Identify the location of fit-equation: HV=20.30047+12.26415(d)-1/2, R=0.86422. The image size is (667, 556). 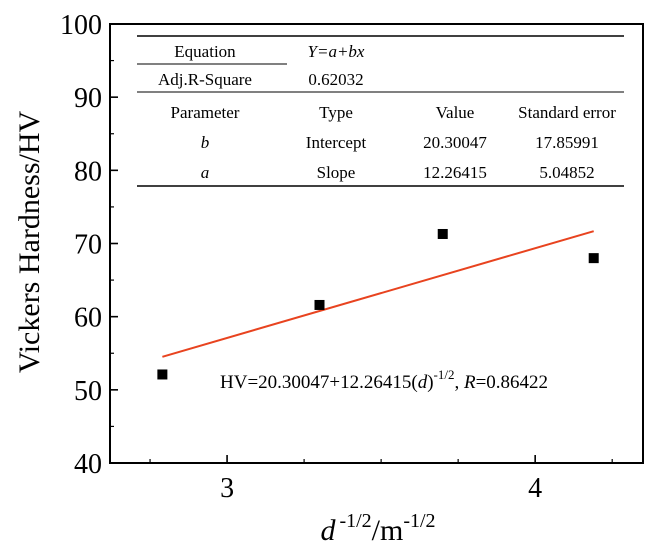
(384, 380).